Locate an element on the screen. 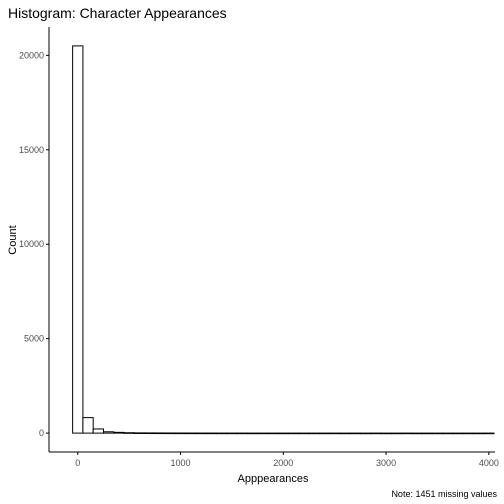 The height and width of the screenshot is (504, 504). chart-title: Histogram: Character Appearances is located at coordinates (117, 13).